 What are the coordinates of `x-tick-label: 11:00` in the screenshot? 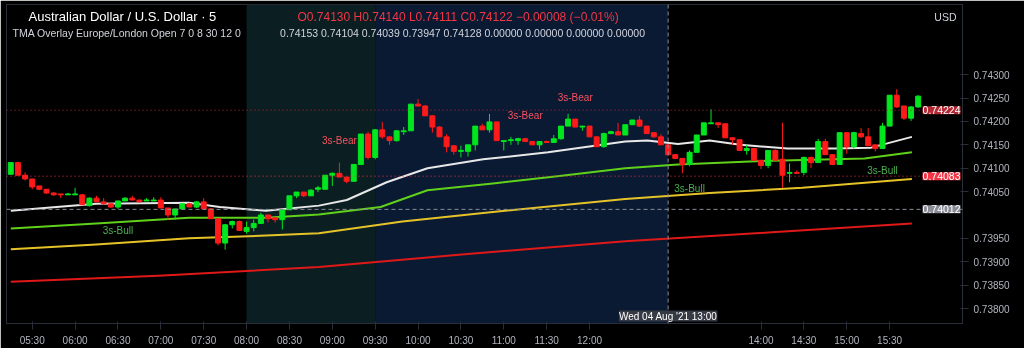 It's located at (504, 340).